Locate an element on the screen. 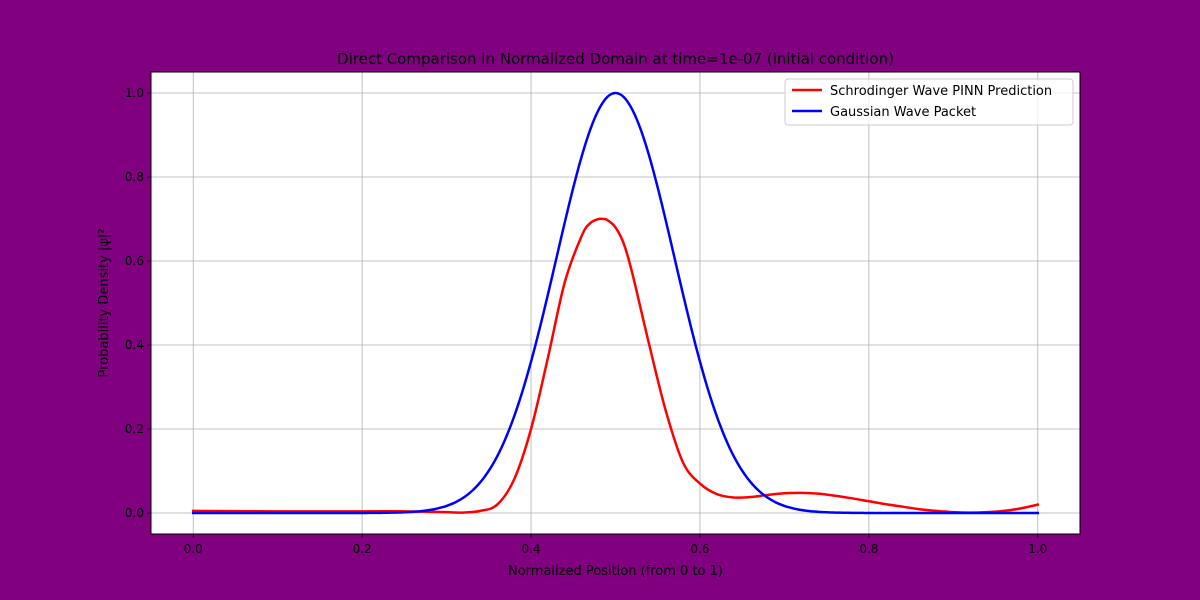 The image size is (1200, 600). y-tick-label: 0.2 is located at coordinates (134, 429).